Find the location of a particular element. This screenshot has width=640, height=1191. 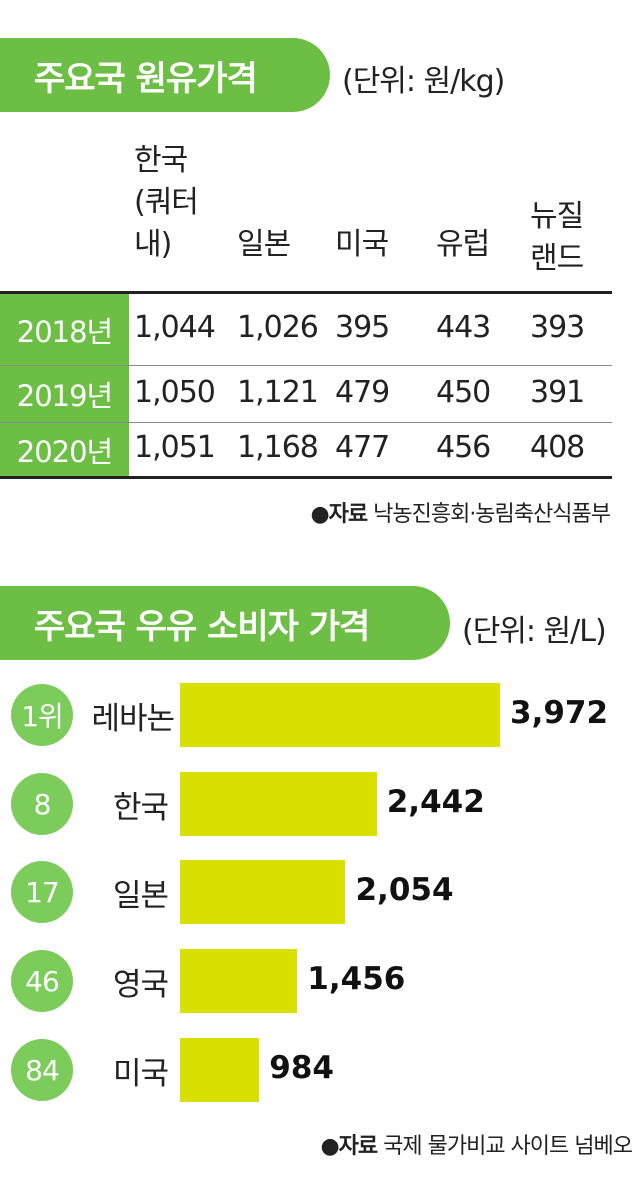

table-cell: 391 is located at coordinates (557, 392).